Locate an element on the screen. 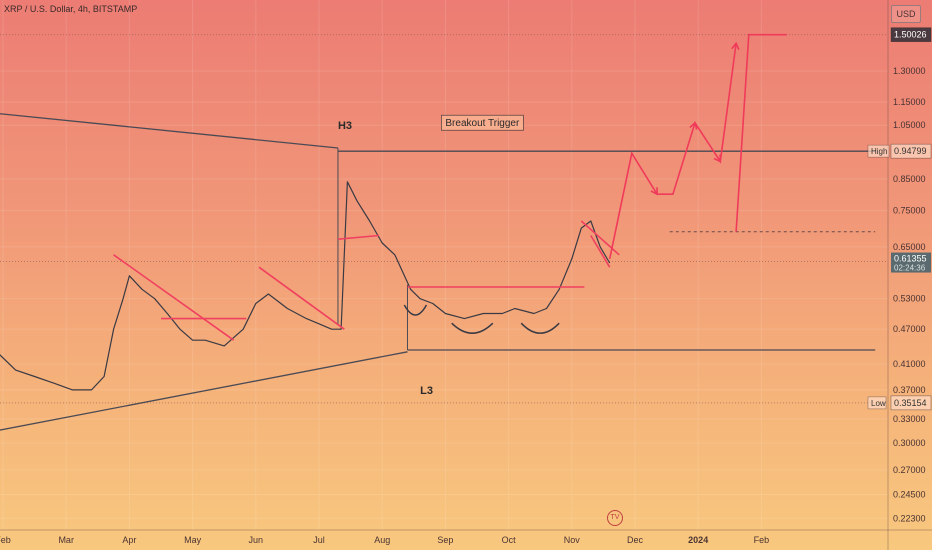 The height and width of the screenshot is (550, 932). high-price-label-box is located at coordinates (911, 151).